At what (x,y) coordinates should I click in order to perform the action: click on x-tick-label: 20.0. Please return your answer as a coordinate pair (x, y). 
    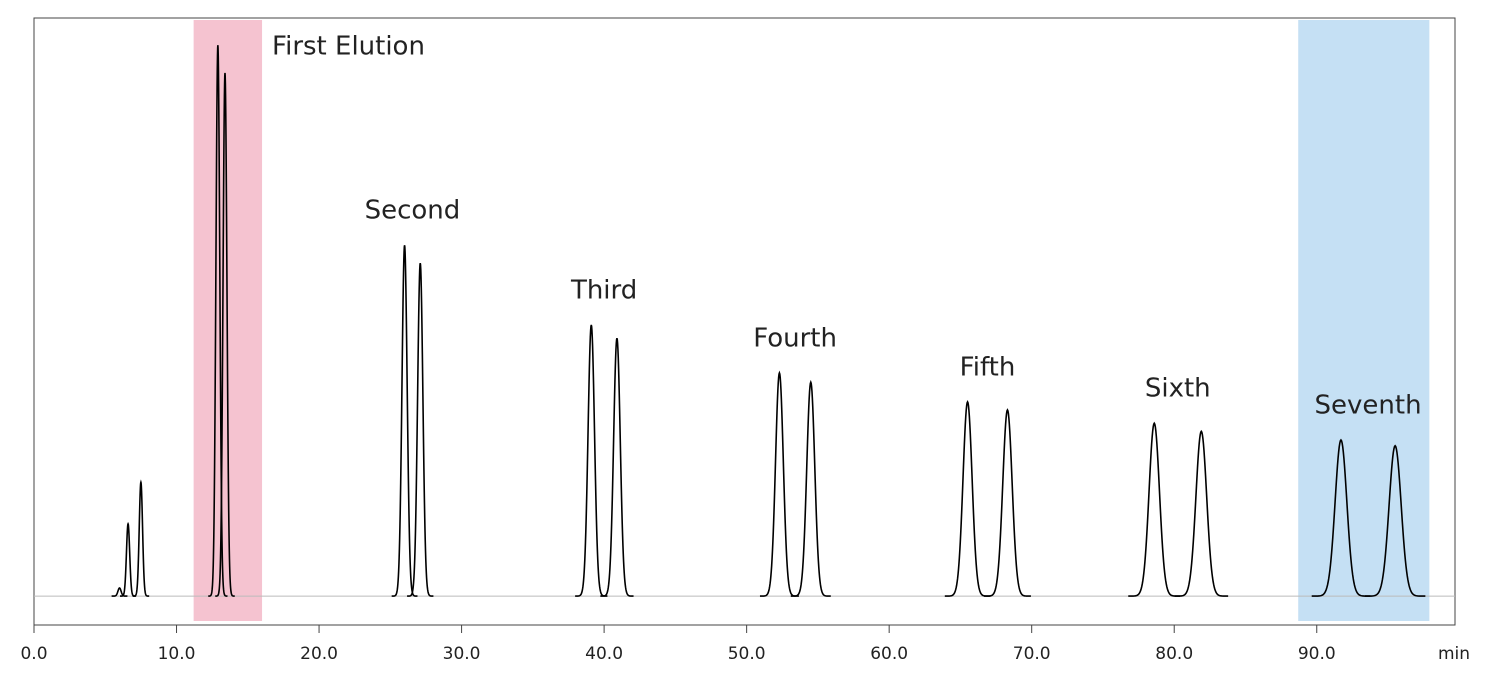
    Looking at the image, I should click on (319, 654).